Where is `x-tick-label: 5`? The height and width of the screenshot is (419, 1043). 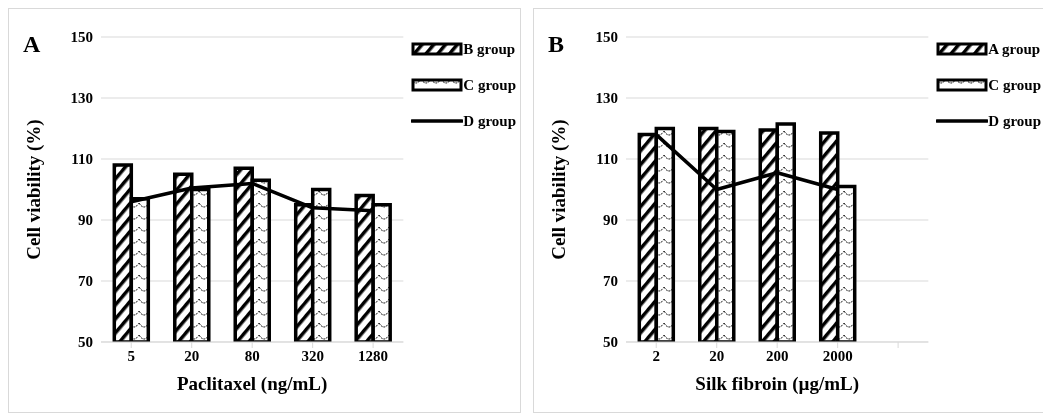
x-tick-label: 5 is located at coordinates (131, 355).